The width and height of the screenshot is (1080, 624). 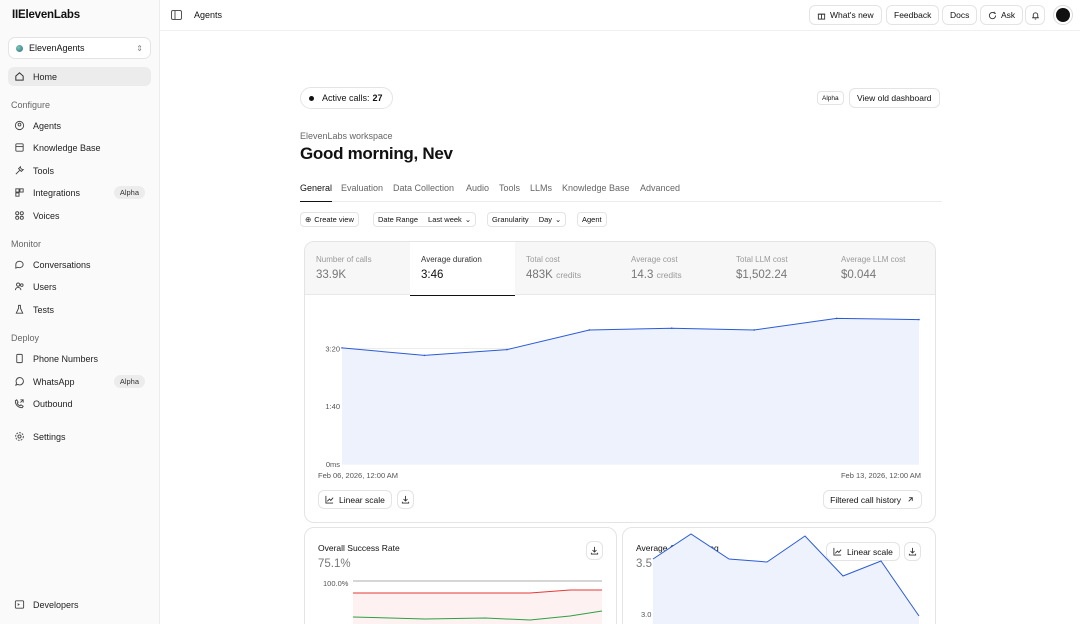 I want to click on sidebar-item-phone-numbers: Phone Numbers, so click(x=79, y=358).